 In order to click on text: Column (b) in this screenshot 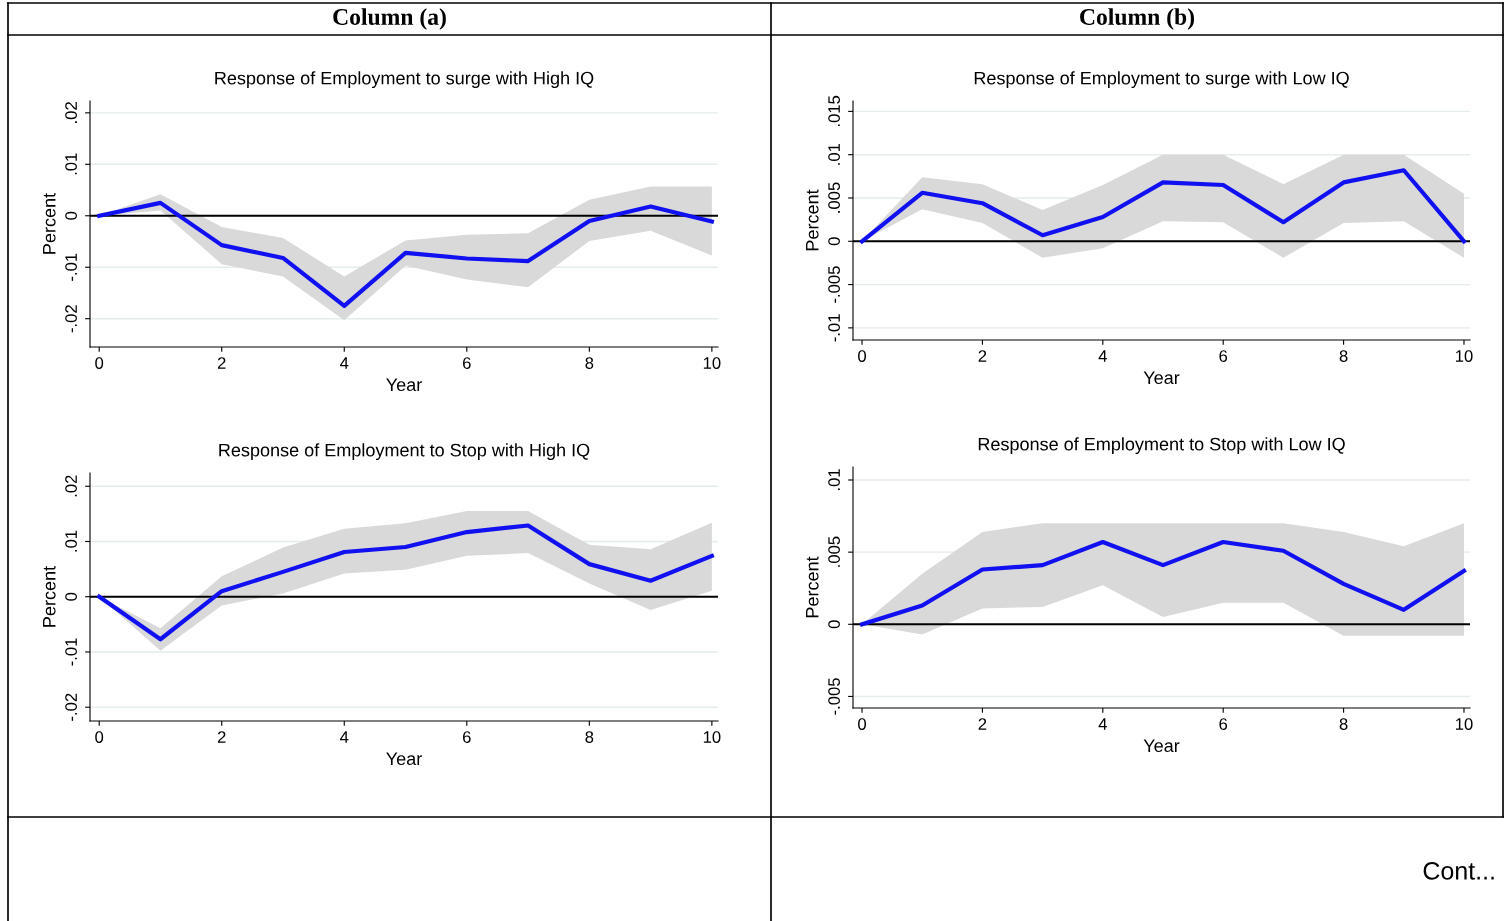, I will do `click(1137, 19)`.